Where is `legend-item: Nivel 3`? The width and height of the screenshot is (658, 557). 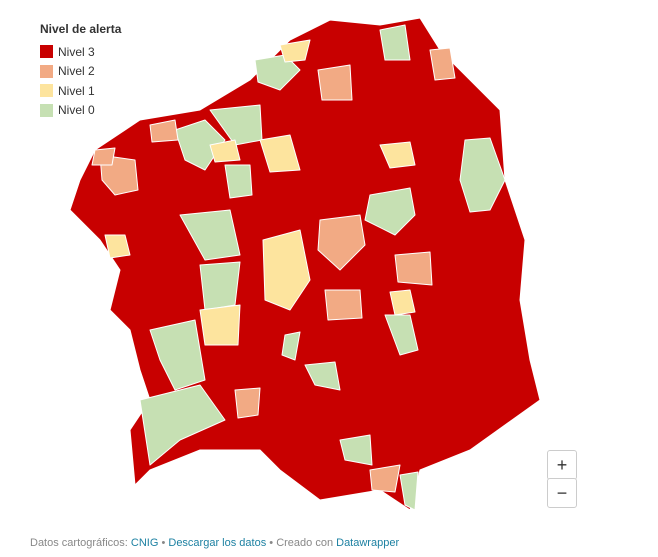 legend-item: Nivel 3 is located at coordinates (80, 52).